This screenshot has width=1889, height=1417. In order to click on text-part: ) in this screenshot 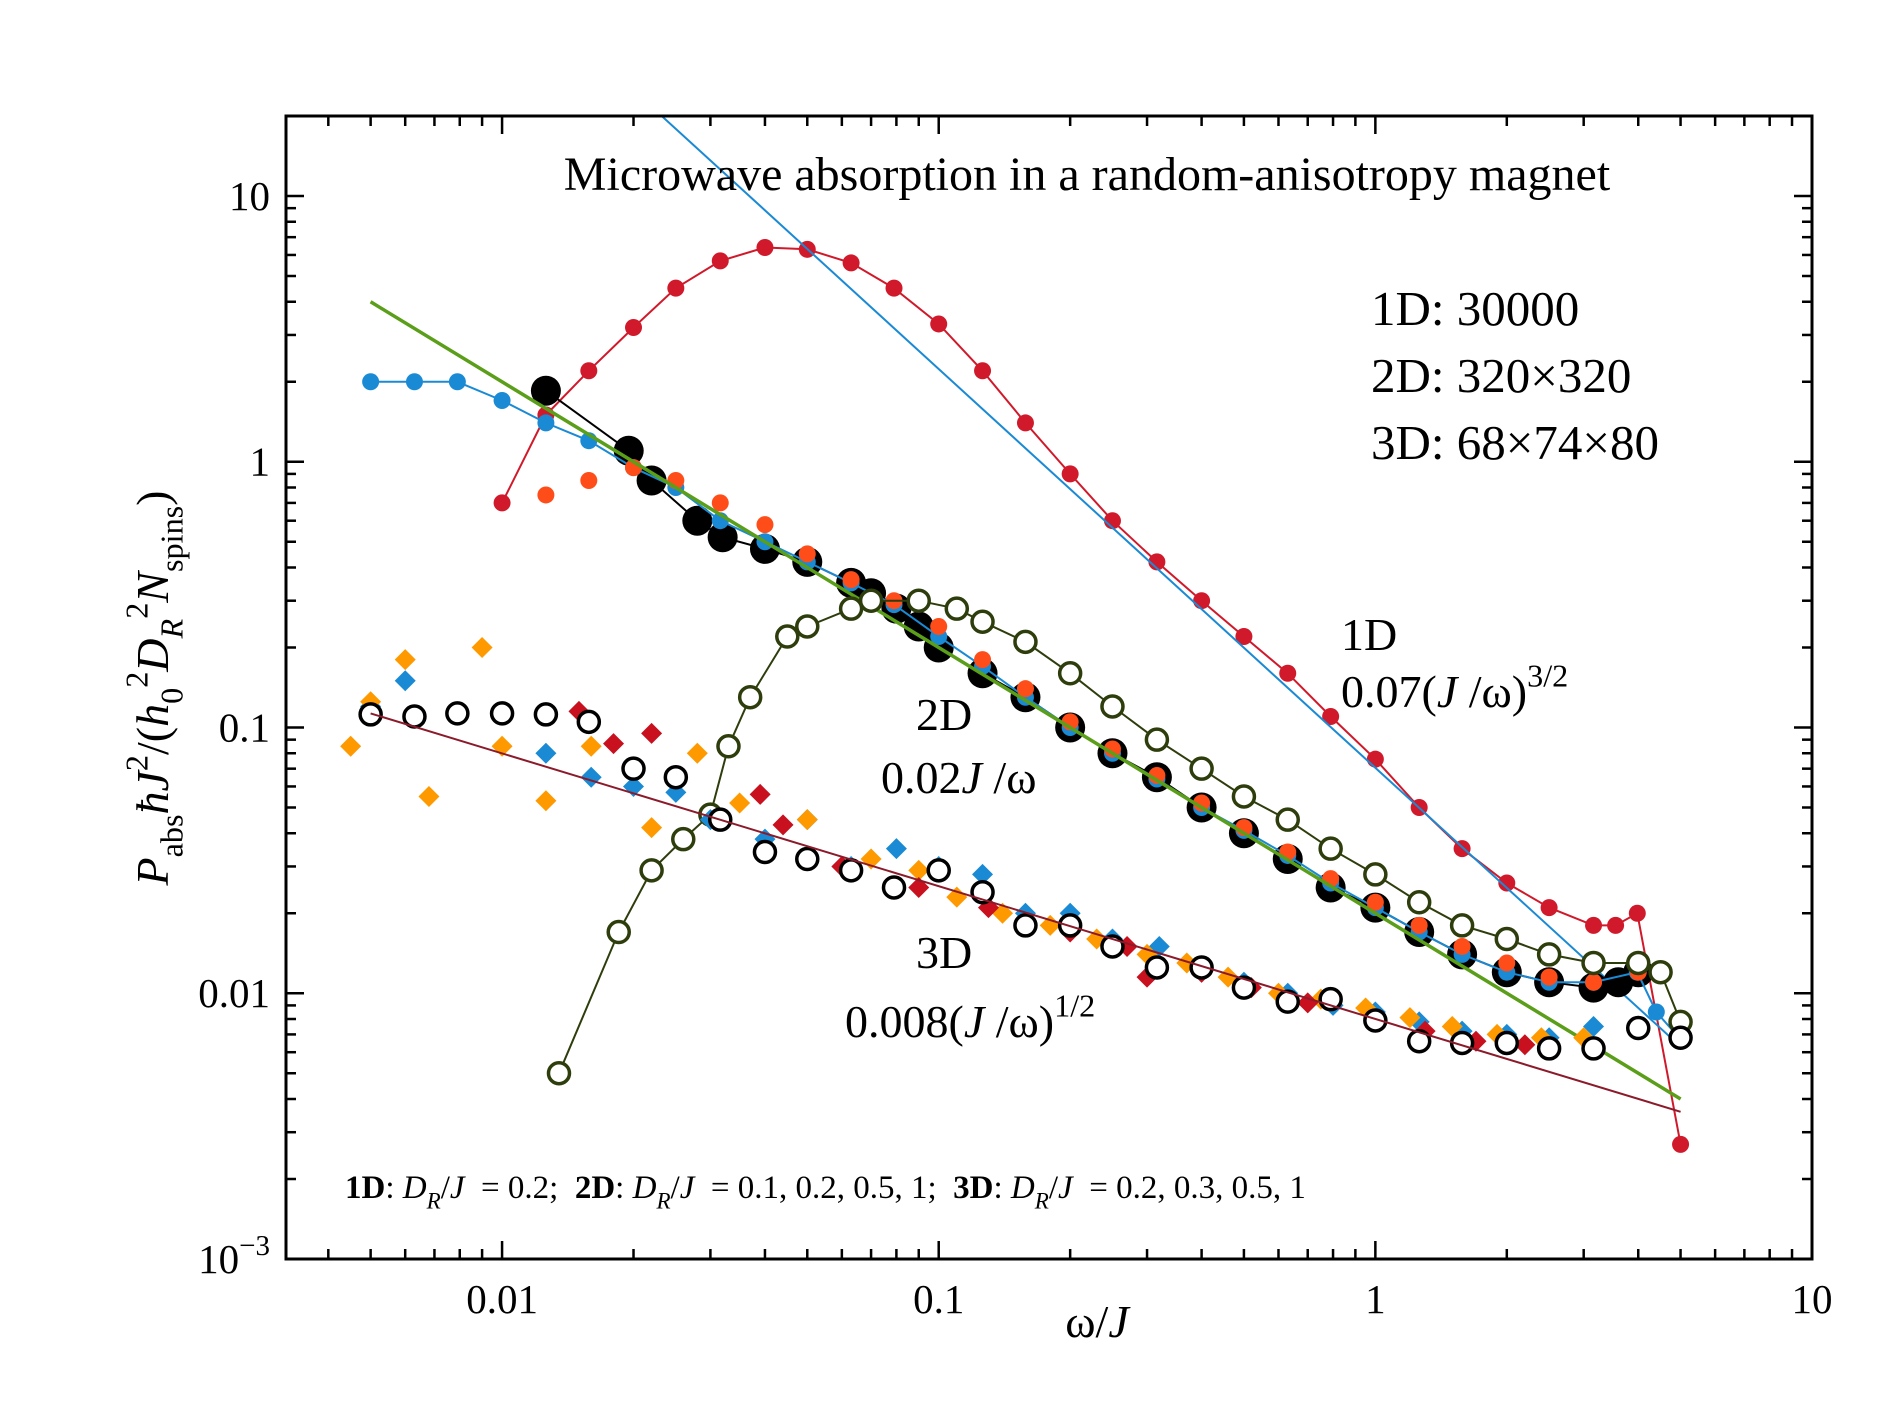, I will do `click(152, 497)`.